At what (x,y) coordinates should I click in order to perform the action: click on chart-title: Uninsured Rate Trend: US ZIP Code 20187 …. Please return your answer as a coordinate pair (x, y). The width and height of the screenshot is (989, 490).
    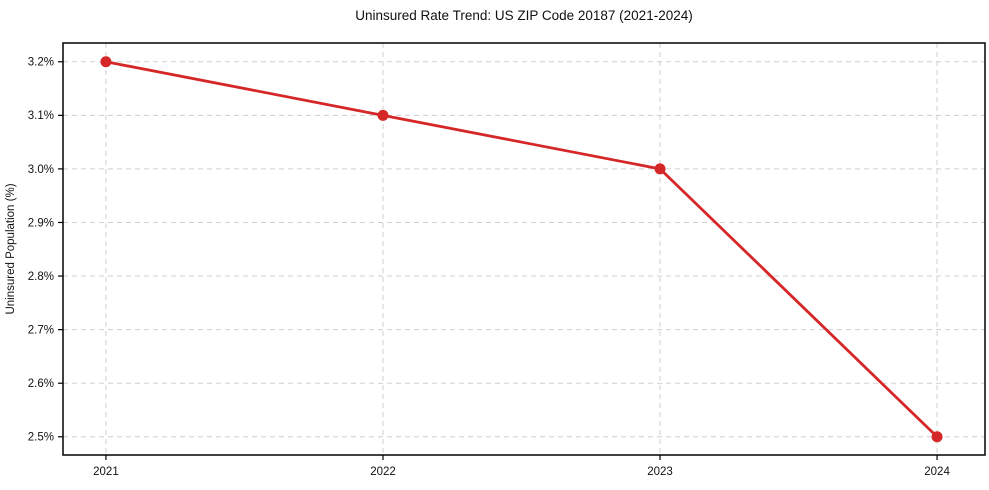
    Looking at the image, I should click on (524, 15).